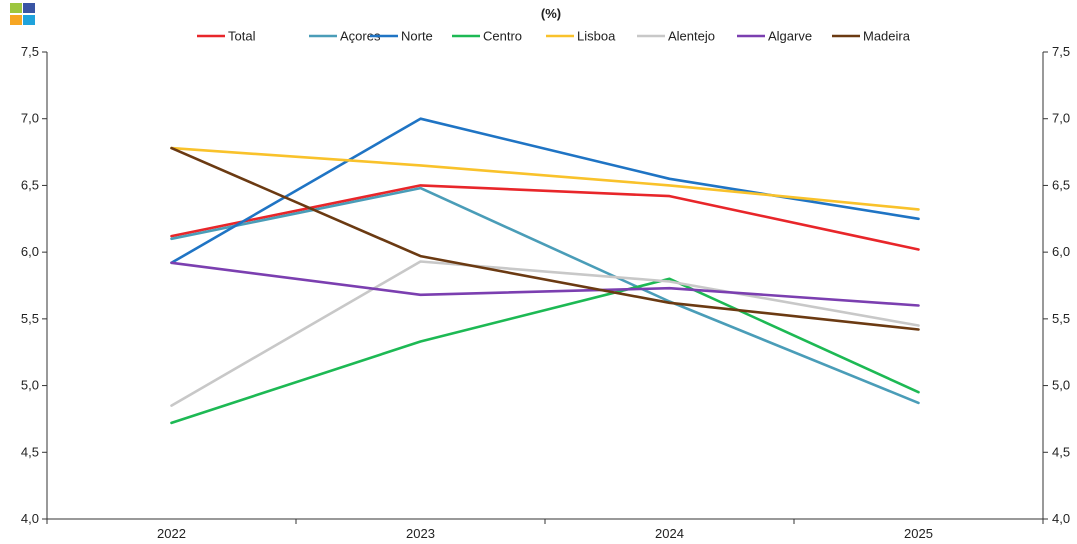 The width and height of the screenshot is (1077, 544). I want to click on y-tick-label-right: 4,5, so click(1061, 451).